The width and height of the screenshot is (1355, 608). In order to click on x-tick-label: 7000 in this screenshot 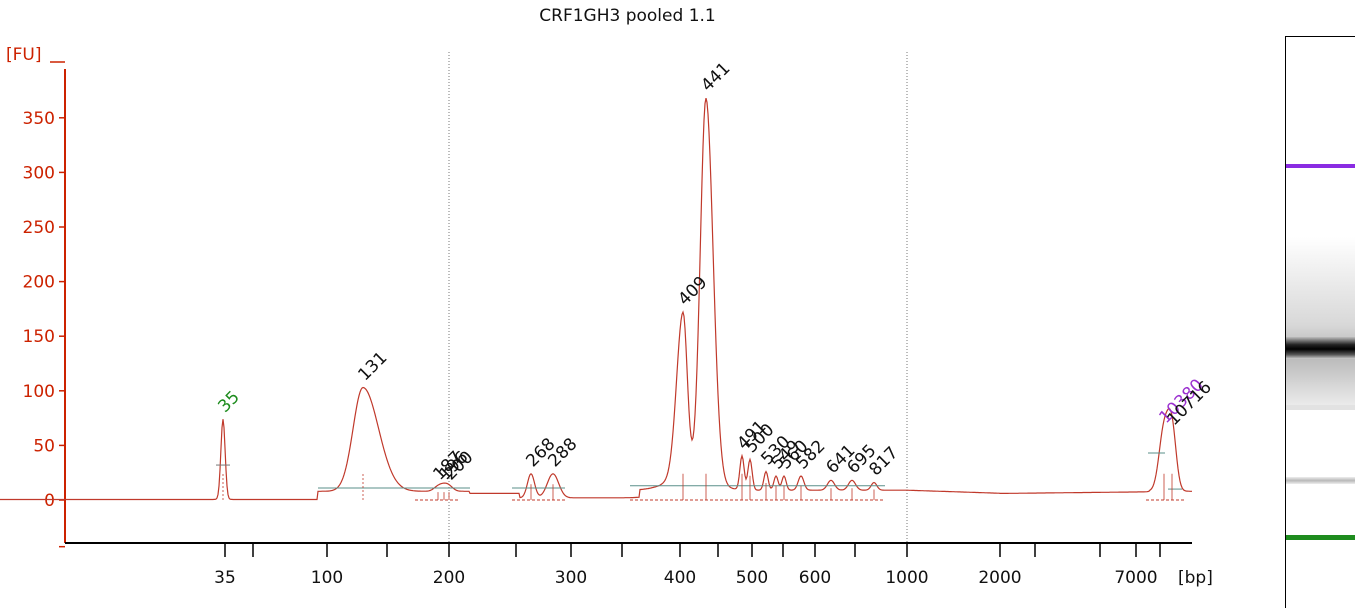, I will do `click(1135, 578)`.